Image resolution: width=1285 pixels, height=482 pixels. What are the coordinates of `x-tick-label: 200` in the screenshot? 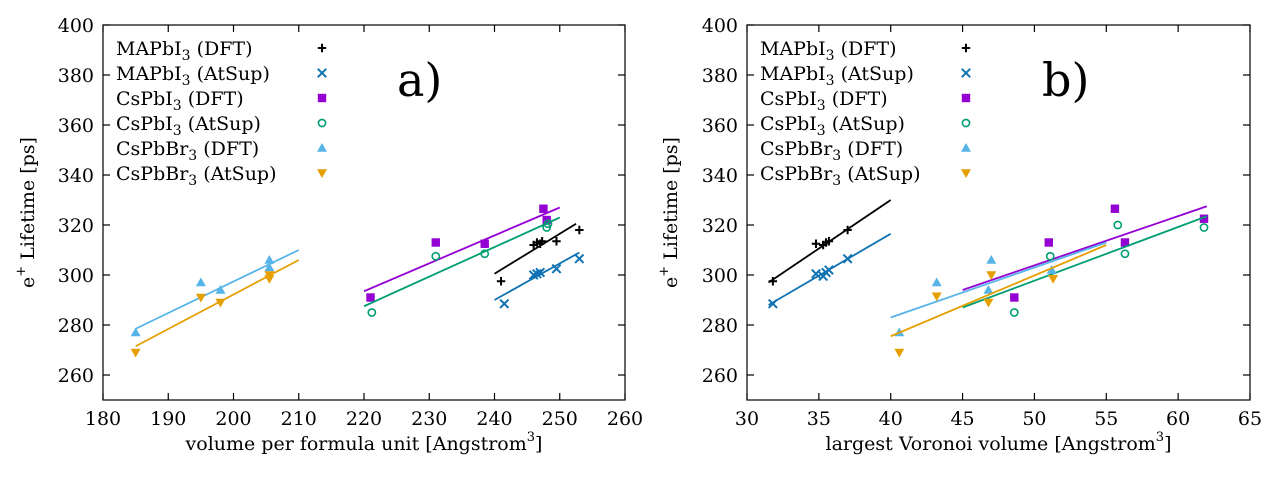 It's located at (233, 419).